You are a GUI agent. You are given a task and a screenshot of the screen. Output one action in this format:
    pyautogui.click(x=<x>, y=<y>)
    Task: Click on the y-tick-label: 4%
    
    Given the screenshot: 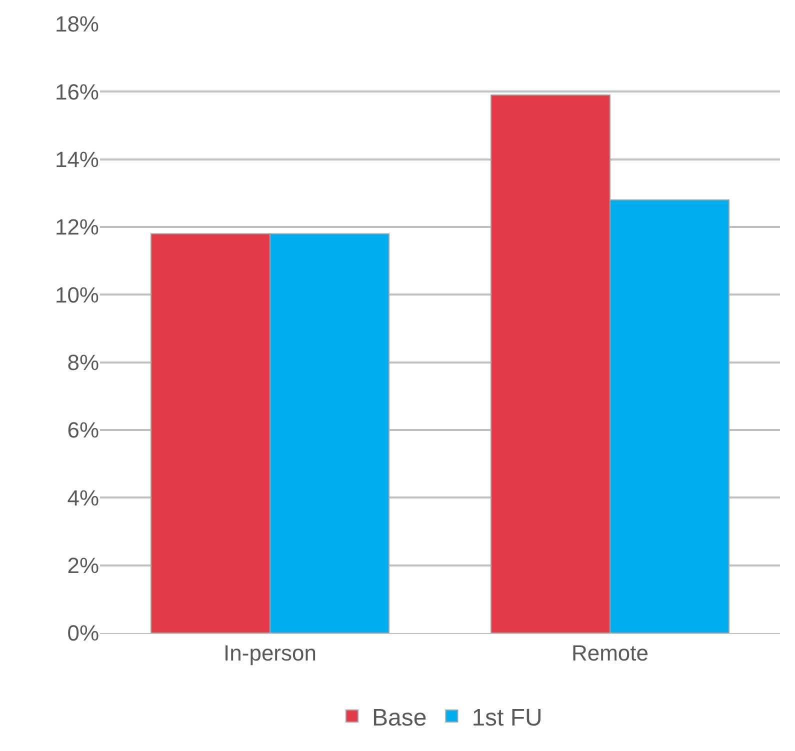 What is the action you would take?
    pyautogui.click(x=83, y=497)
    